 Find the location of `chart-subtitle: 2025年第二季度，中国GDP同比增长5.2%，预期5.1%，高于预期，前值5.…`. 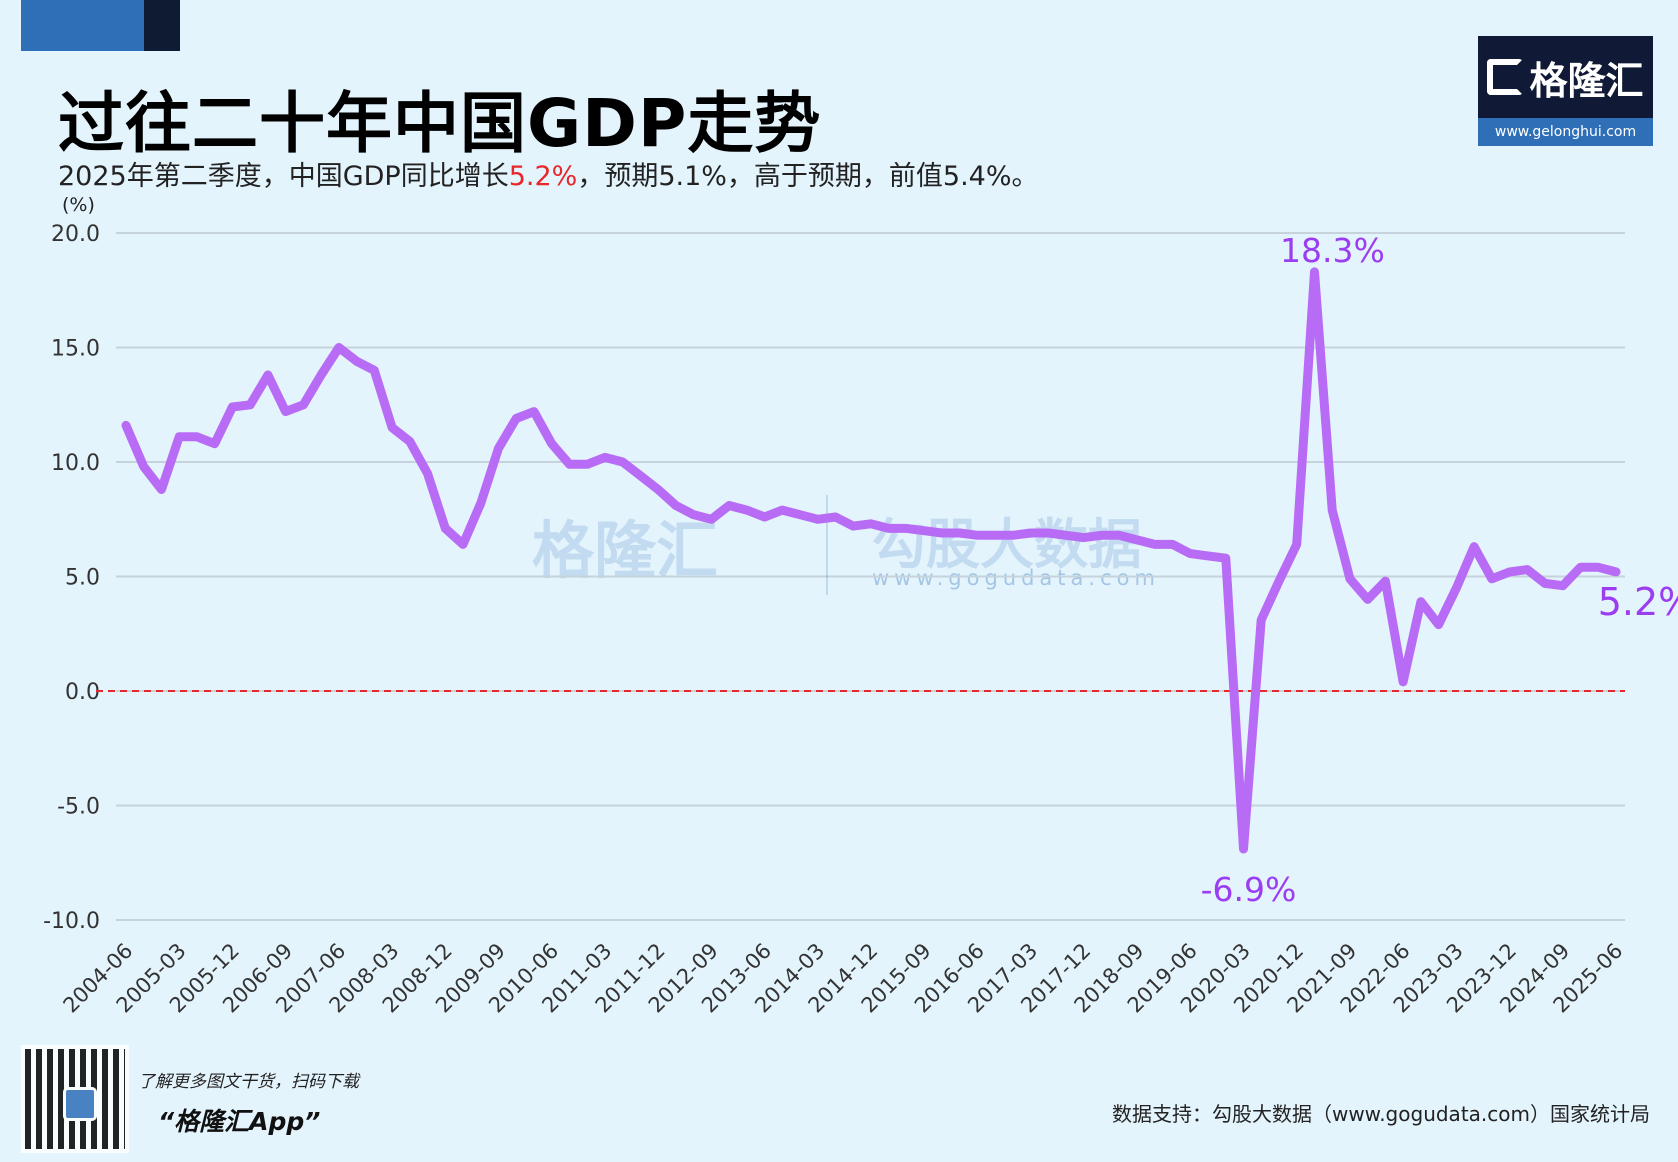

chart-subtitle: 2025年第二季度，中国GDP同比增长5.2%，预期5.1%，高于预期，前值5.… is located at coordinates (548, 173).